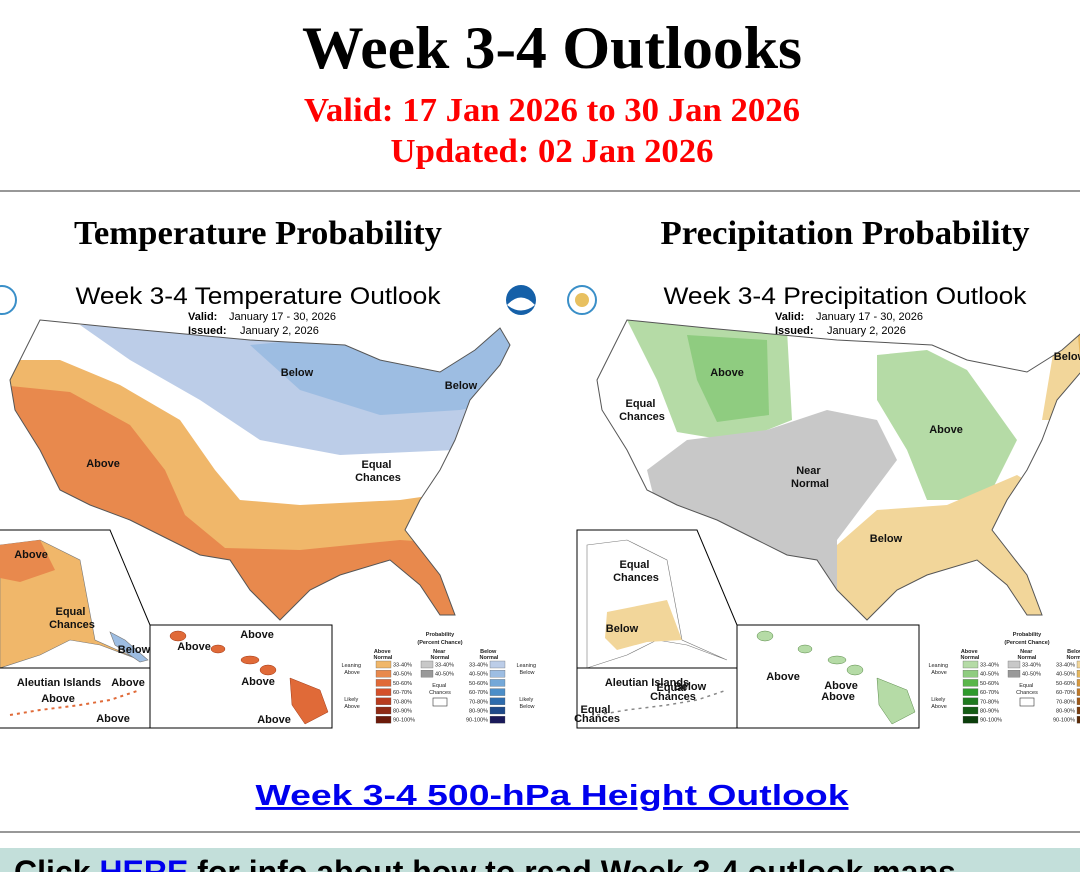 This screenshot has height=872, width=1080. Describe the element at coordinates (846, 296) in the screenshot. I see `map-title: Week 3-4 Precipitation Outlook` at that location.